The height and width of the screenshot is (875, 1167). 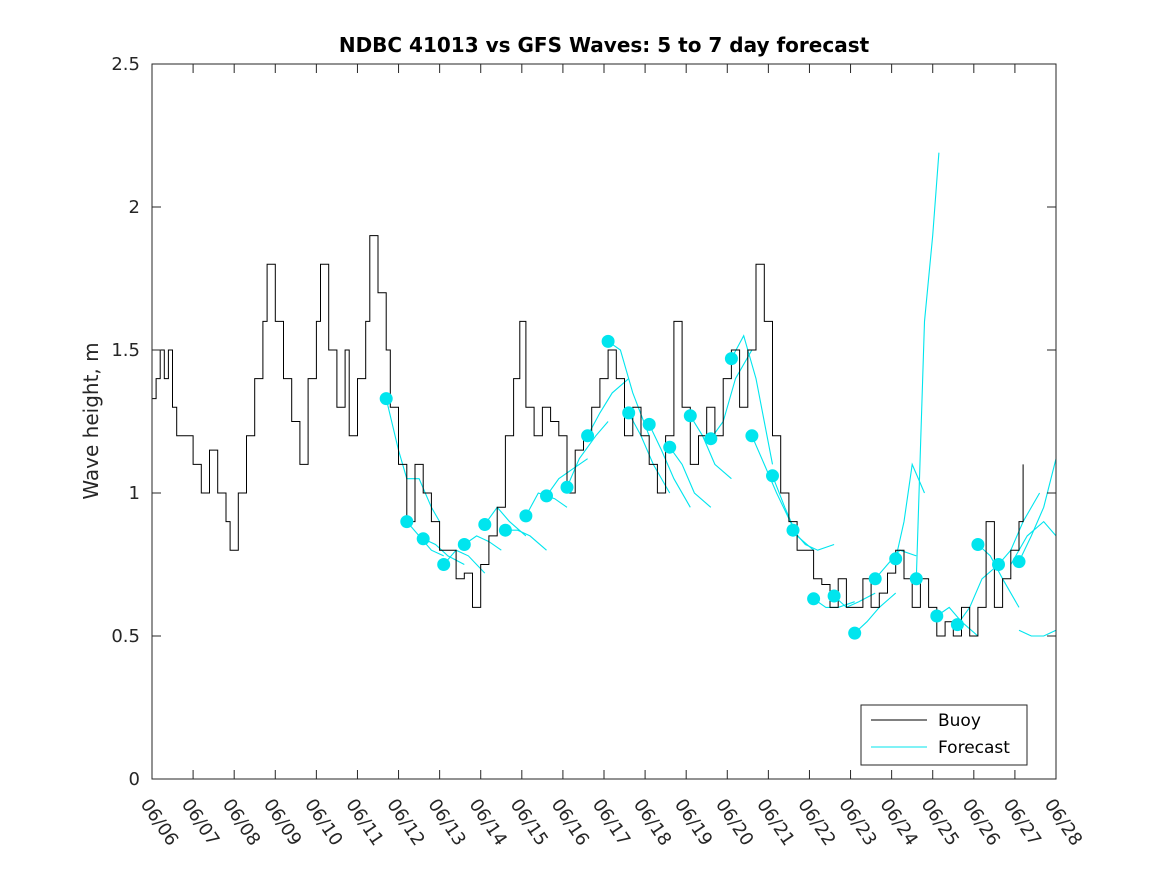 What do you see at coordinates (652, 822) in the screenshot?
I see `x-tick-label-12: 06/18` at bounding box center [652, 822].